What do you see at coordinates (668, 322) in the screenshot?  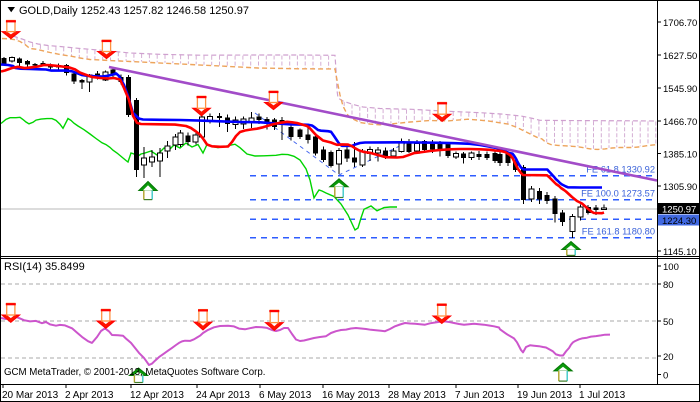 I see `svg-text: 50` at bounding box center [668, 322].